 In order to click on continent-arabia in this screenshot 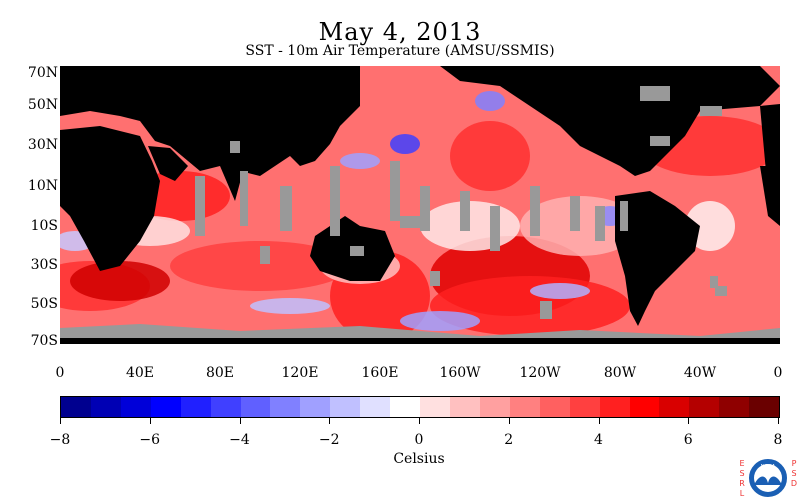, I will do `click(168, 163)`.